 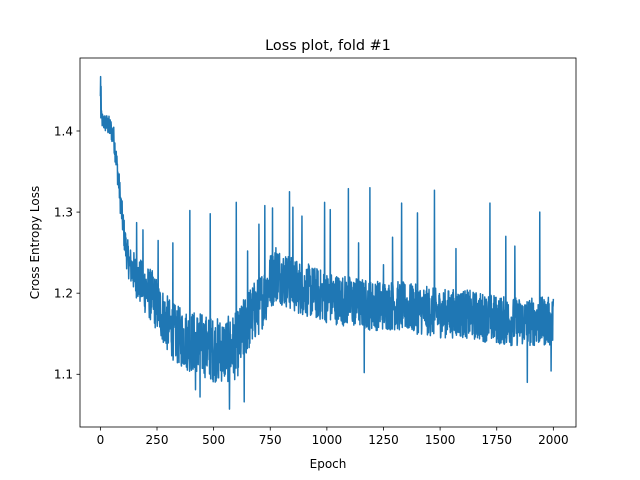 I want to click on x-tick-label: 250, so click(x=157, y=440).